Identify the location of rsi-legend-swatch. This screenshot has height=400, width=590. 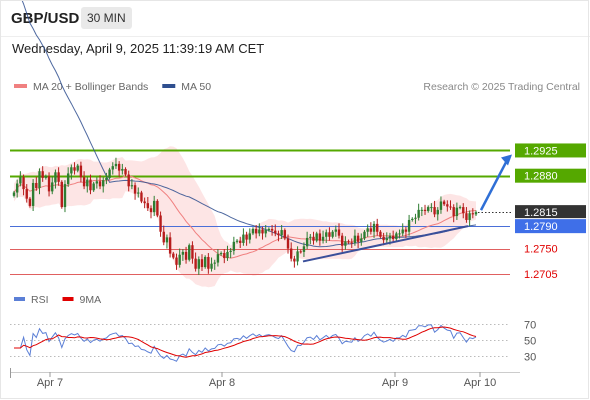
(19, 299).